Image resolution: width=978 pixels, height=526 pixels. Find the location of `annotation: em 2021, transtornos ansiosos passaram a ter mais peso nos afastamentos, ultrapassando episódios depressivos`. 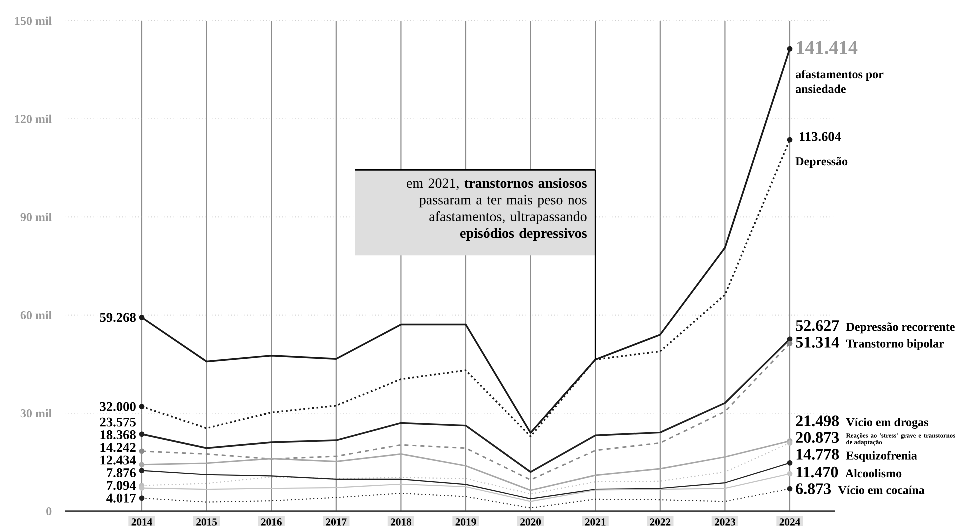

annotation: em 2021, transtornos ansiosos passaram a ter mais peso nos afastamentos, ultrapassando episódios depressivos is located at coordinates (497, 209).